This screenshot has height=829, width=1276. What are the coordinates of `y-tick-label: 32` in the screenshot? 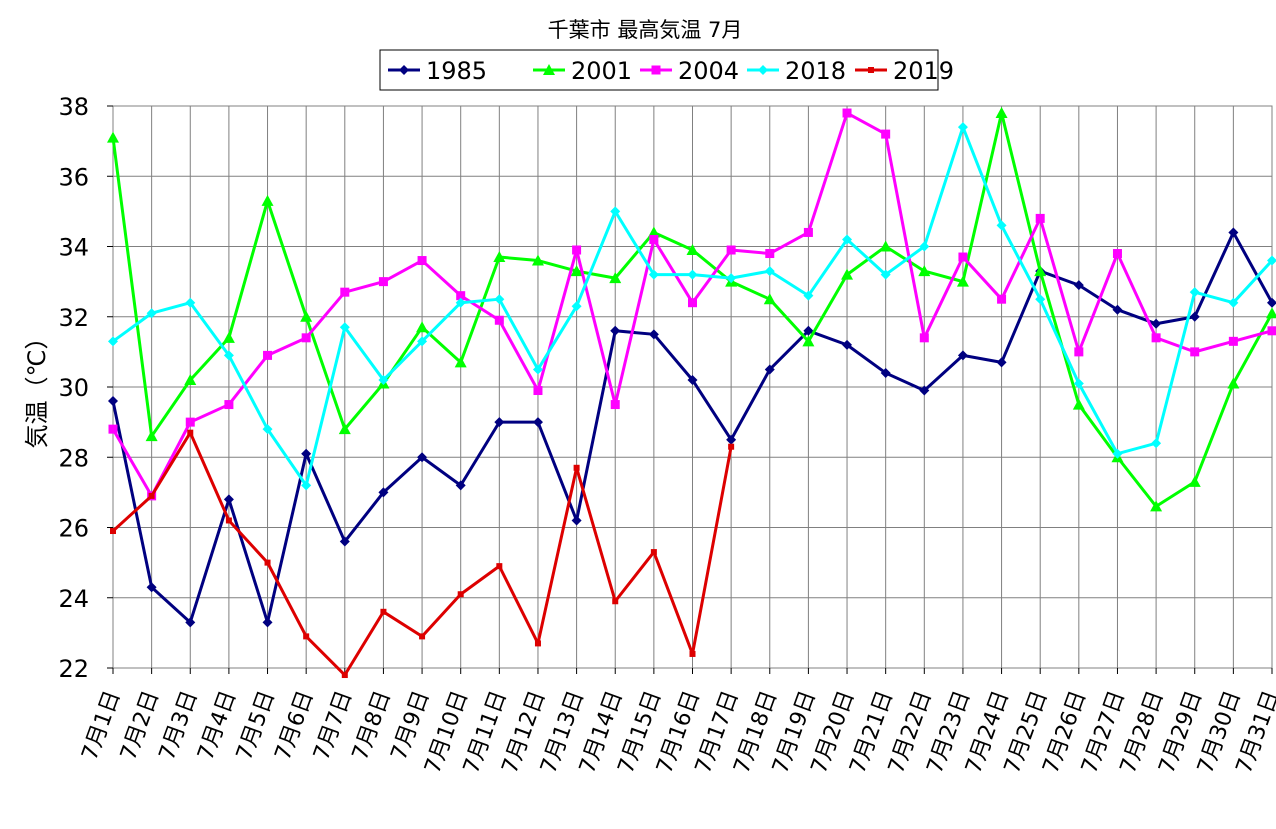 It's located at (73, 318).